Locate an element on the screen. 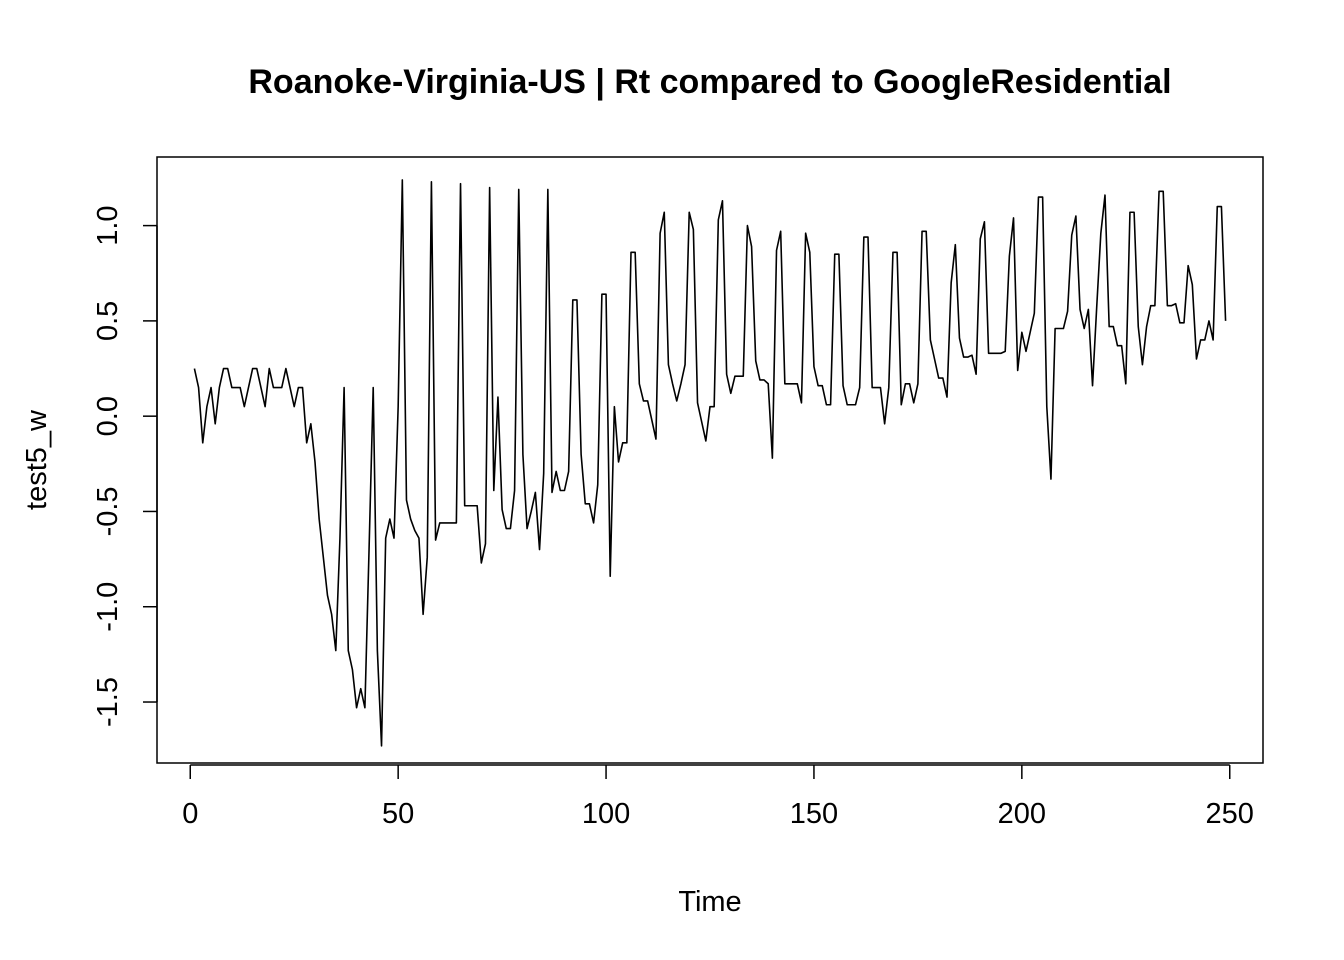 This screenshot has width=1344, height=960. x-tick-label: 50 is located at coordinates (398, 814).